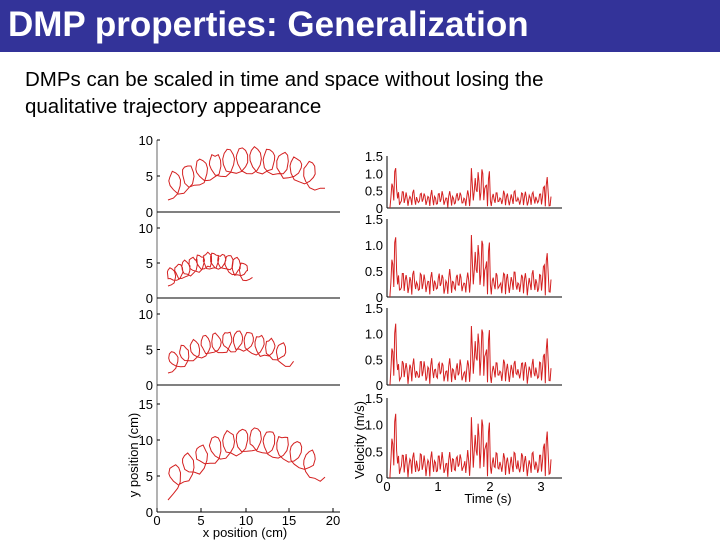  I want to click on x-tick-label: 20, so click(333, 520).